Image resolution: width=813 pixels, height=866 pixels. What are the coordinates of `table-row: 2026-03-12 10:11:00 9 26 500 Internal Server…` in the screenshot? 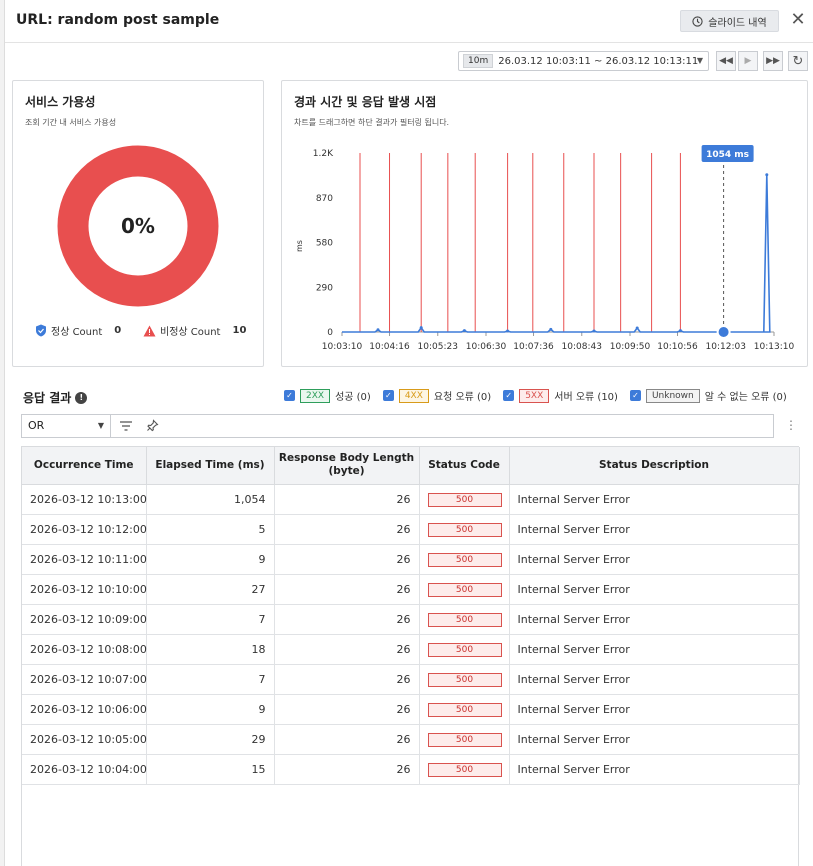 It's located at (411, 559).